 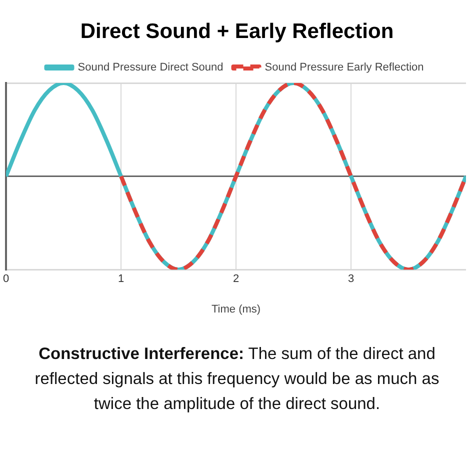 I want to click on x-axis-title: Time (ms), so click(x=236, y=309).